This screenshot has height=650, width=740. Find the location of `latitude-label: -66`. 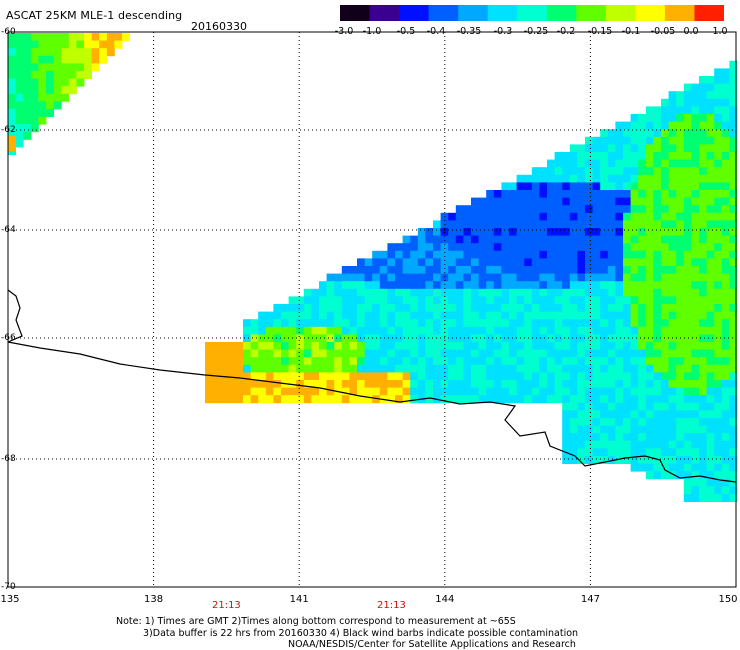

latitude-label: -66 is located at coordinates (8, 338).